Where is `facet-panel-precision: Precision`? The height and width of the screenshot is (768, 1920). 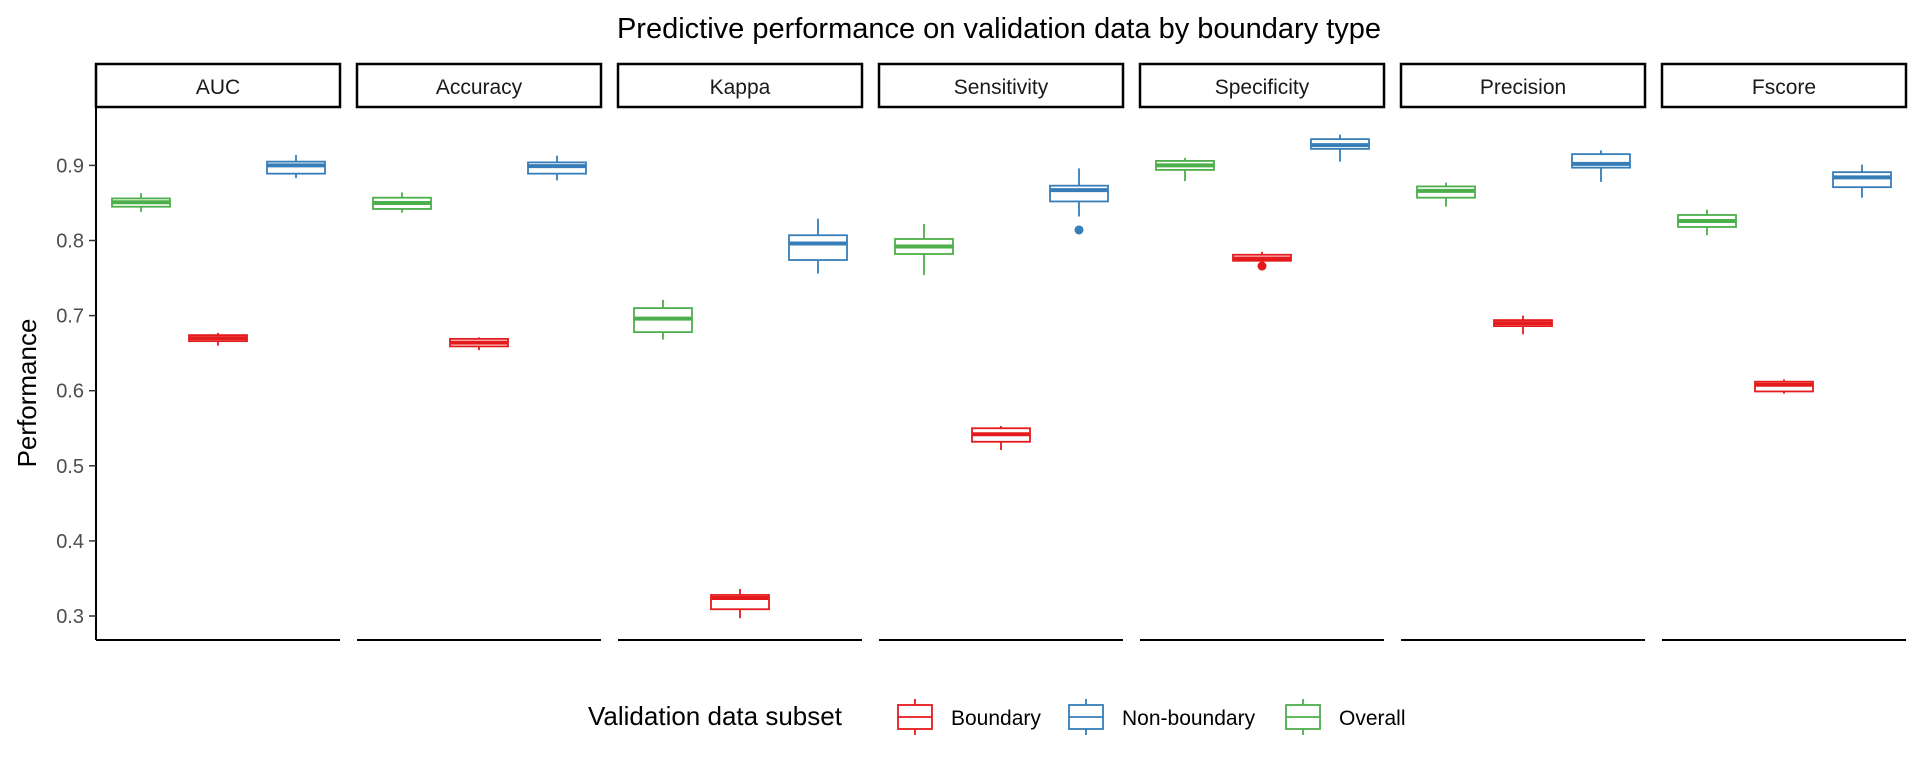
facet-panel-precision: Precision is located at coordinates (1523, 351).